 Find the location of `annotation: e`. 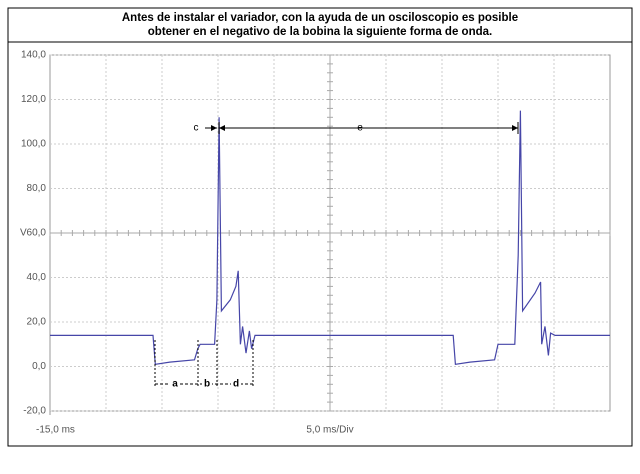

annotation: e is located at coordinates (360, 128).